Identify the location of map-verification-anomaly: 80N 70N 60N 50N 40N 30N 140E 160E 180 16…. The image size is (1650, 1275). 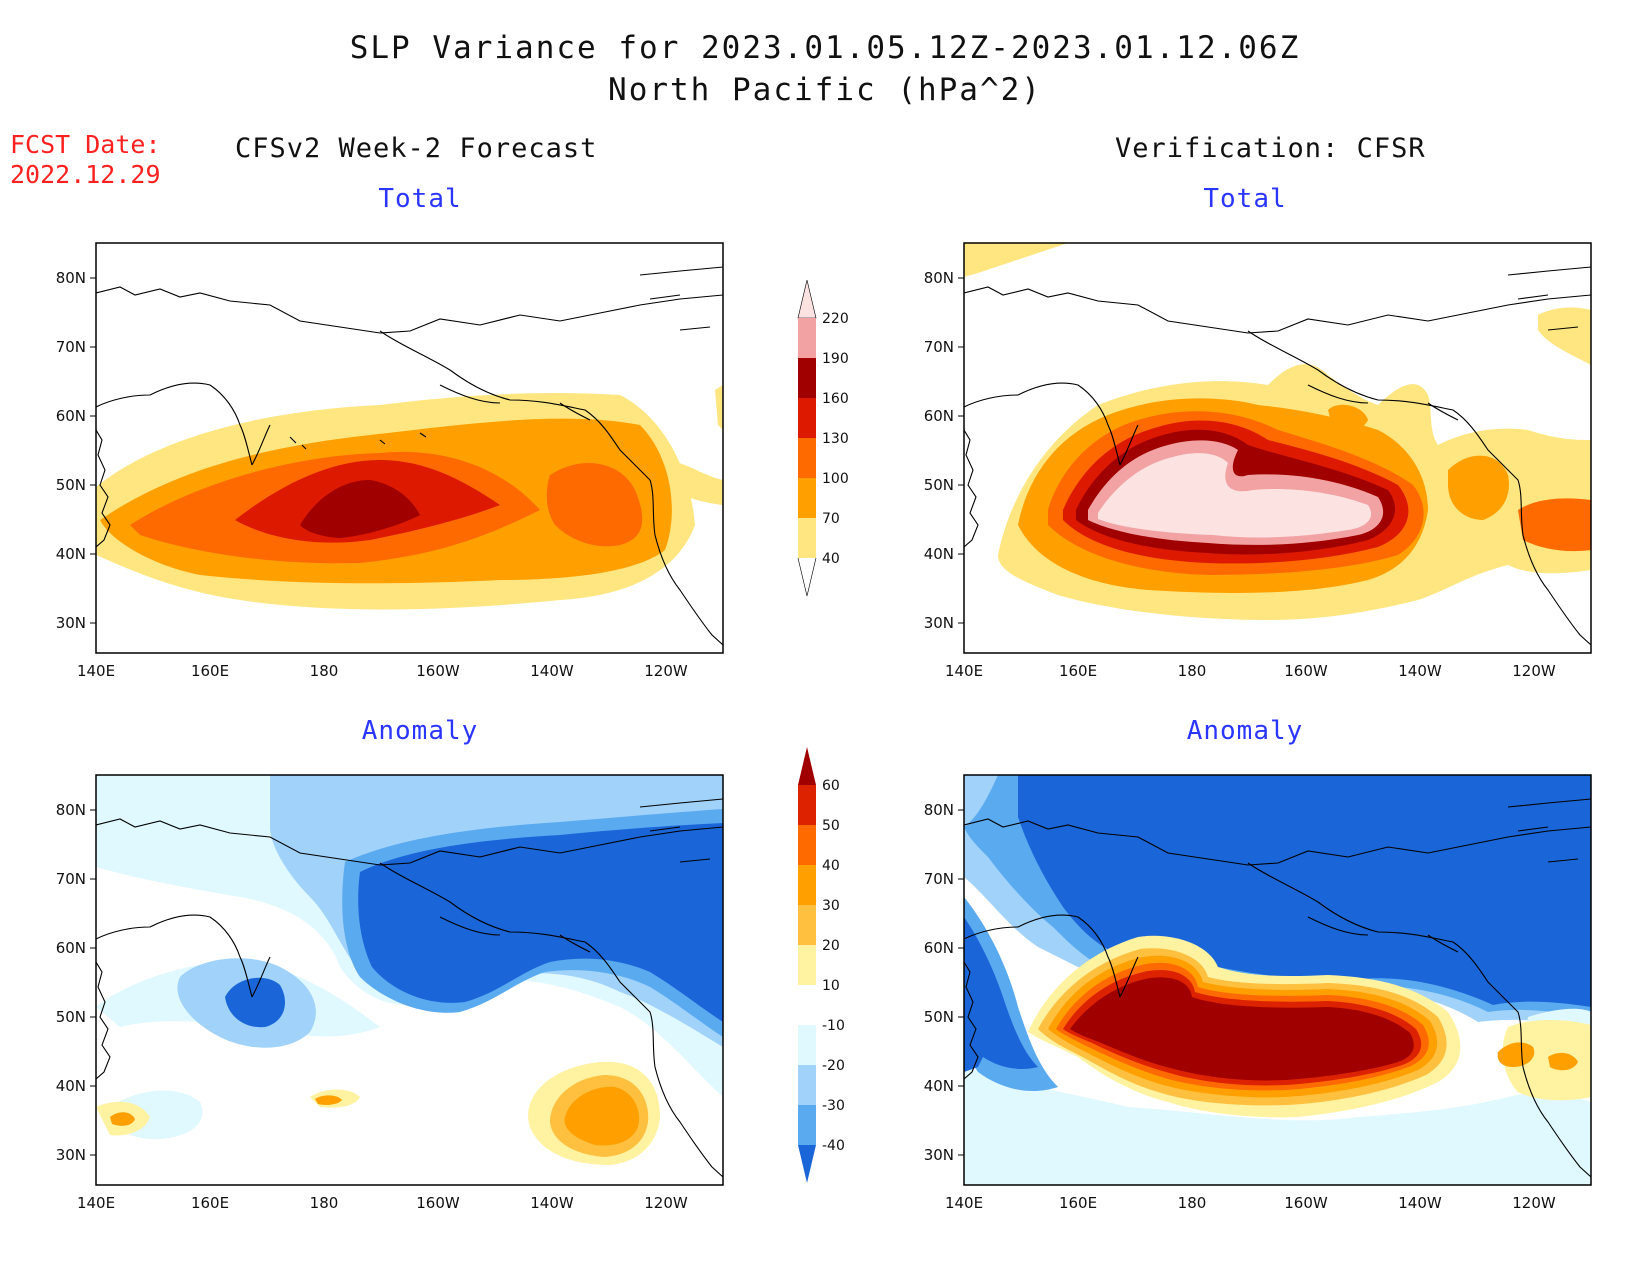
(1258, 992).